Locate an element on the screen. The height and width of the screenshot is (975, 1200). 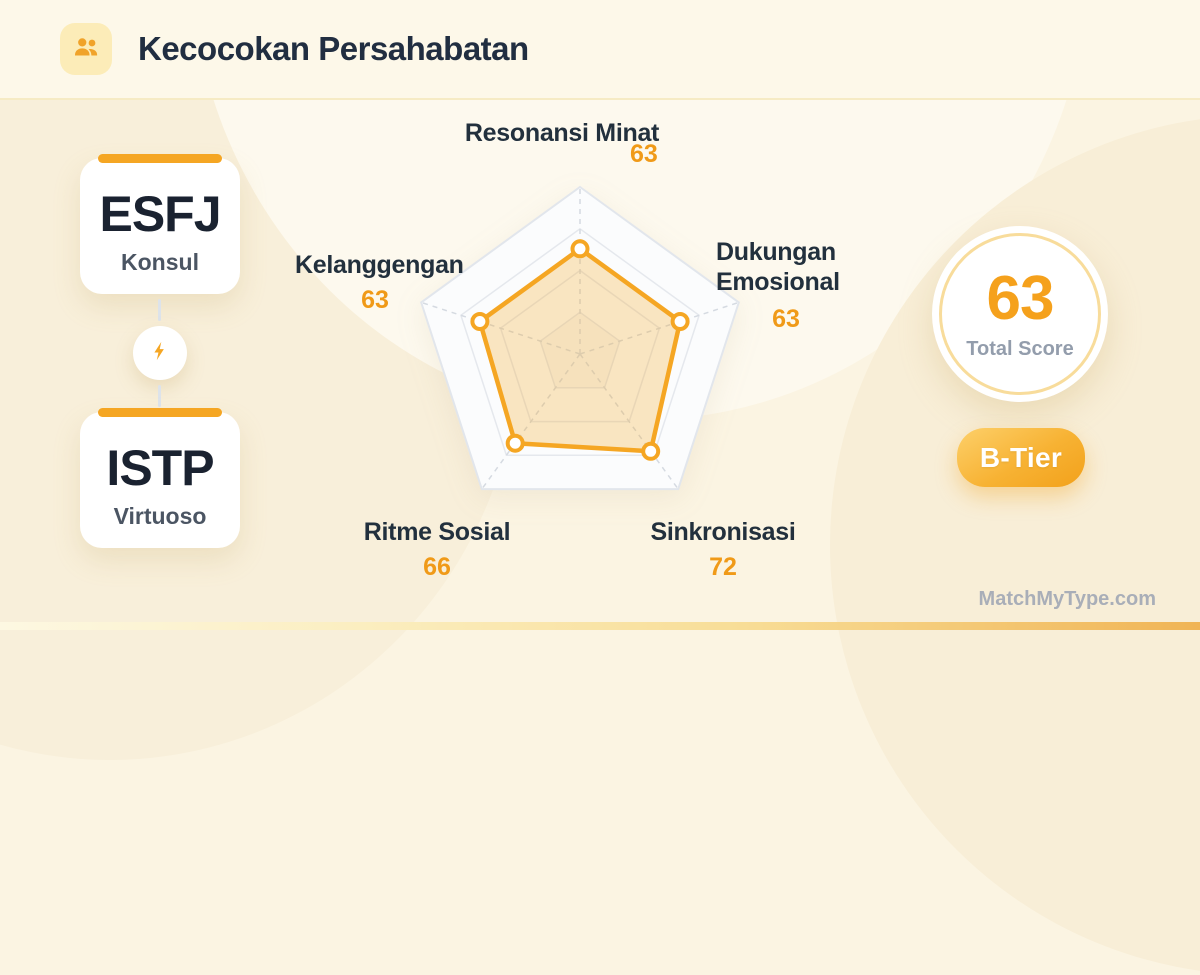
header: Kecocokan Persahabatan is located at coordinates (600, 50).